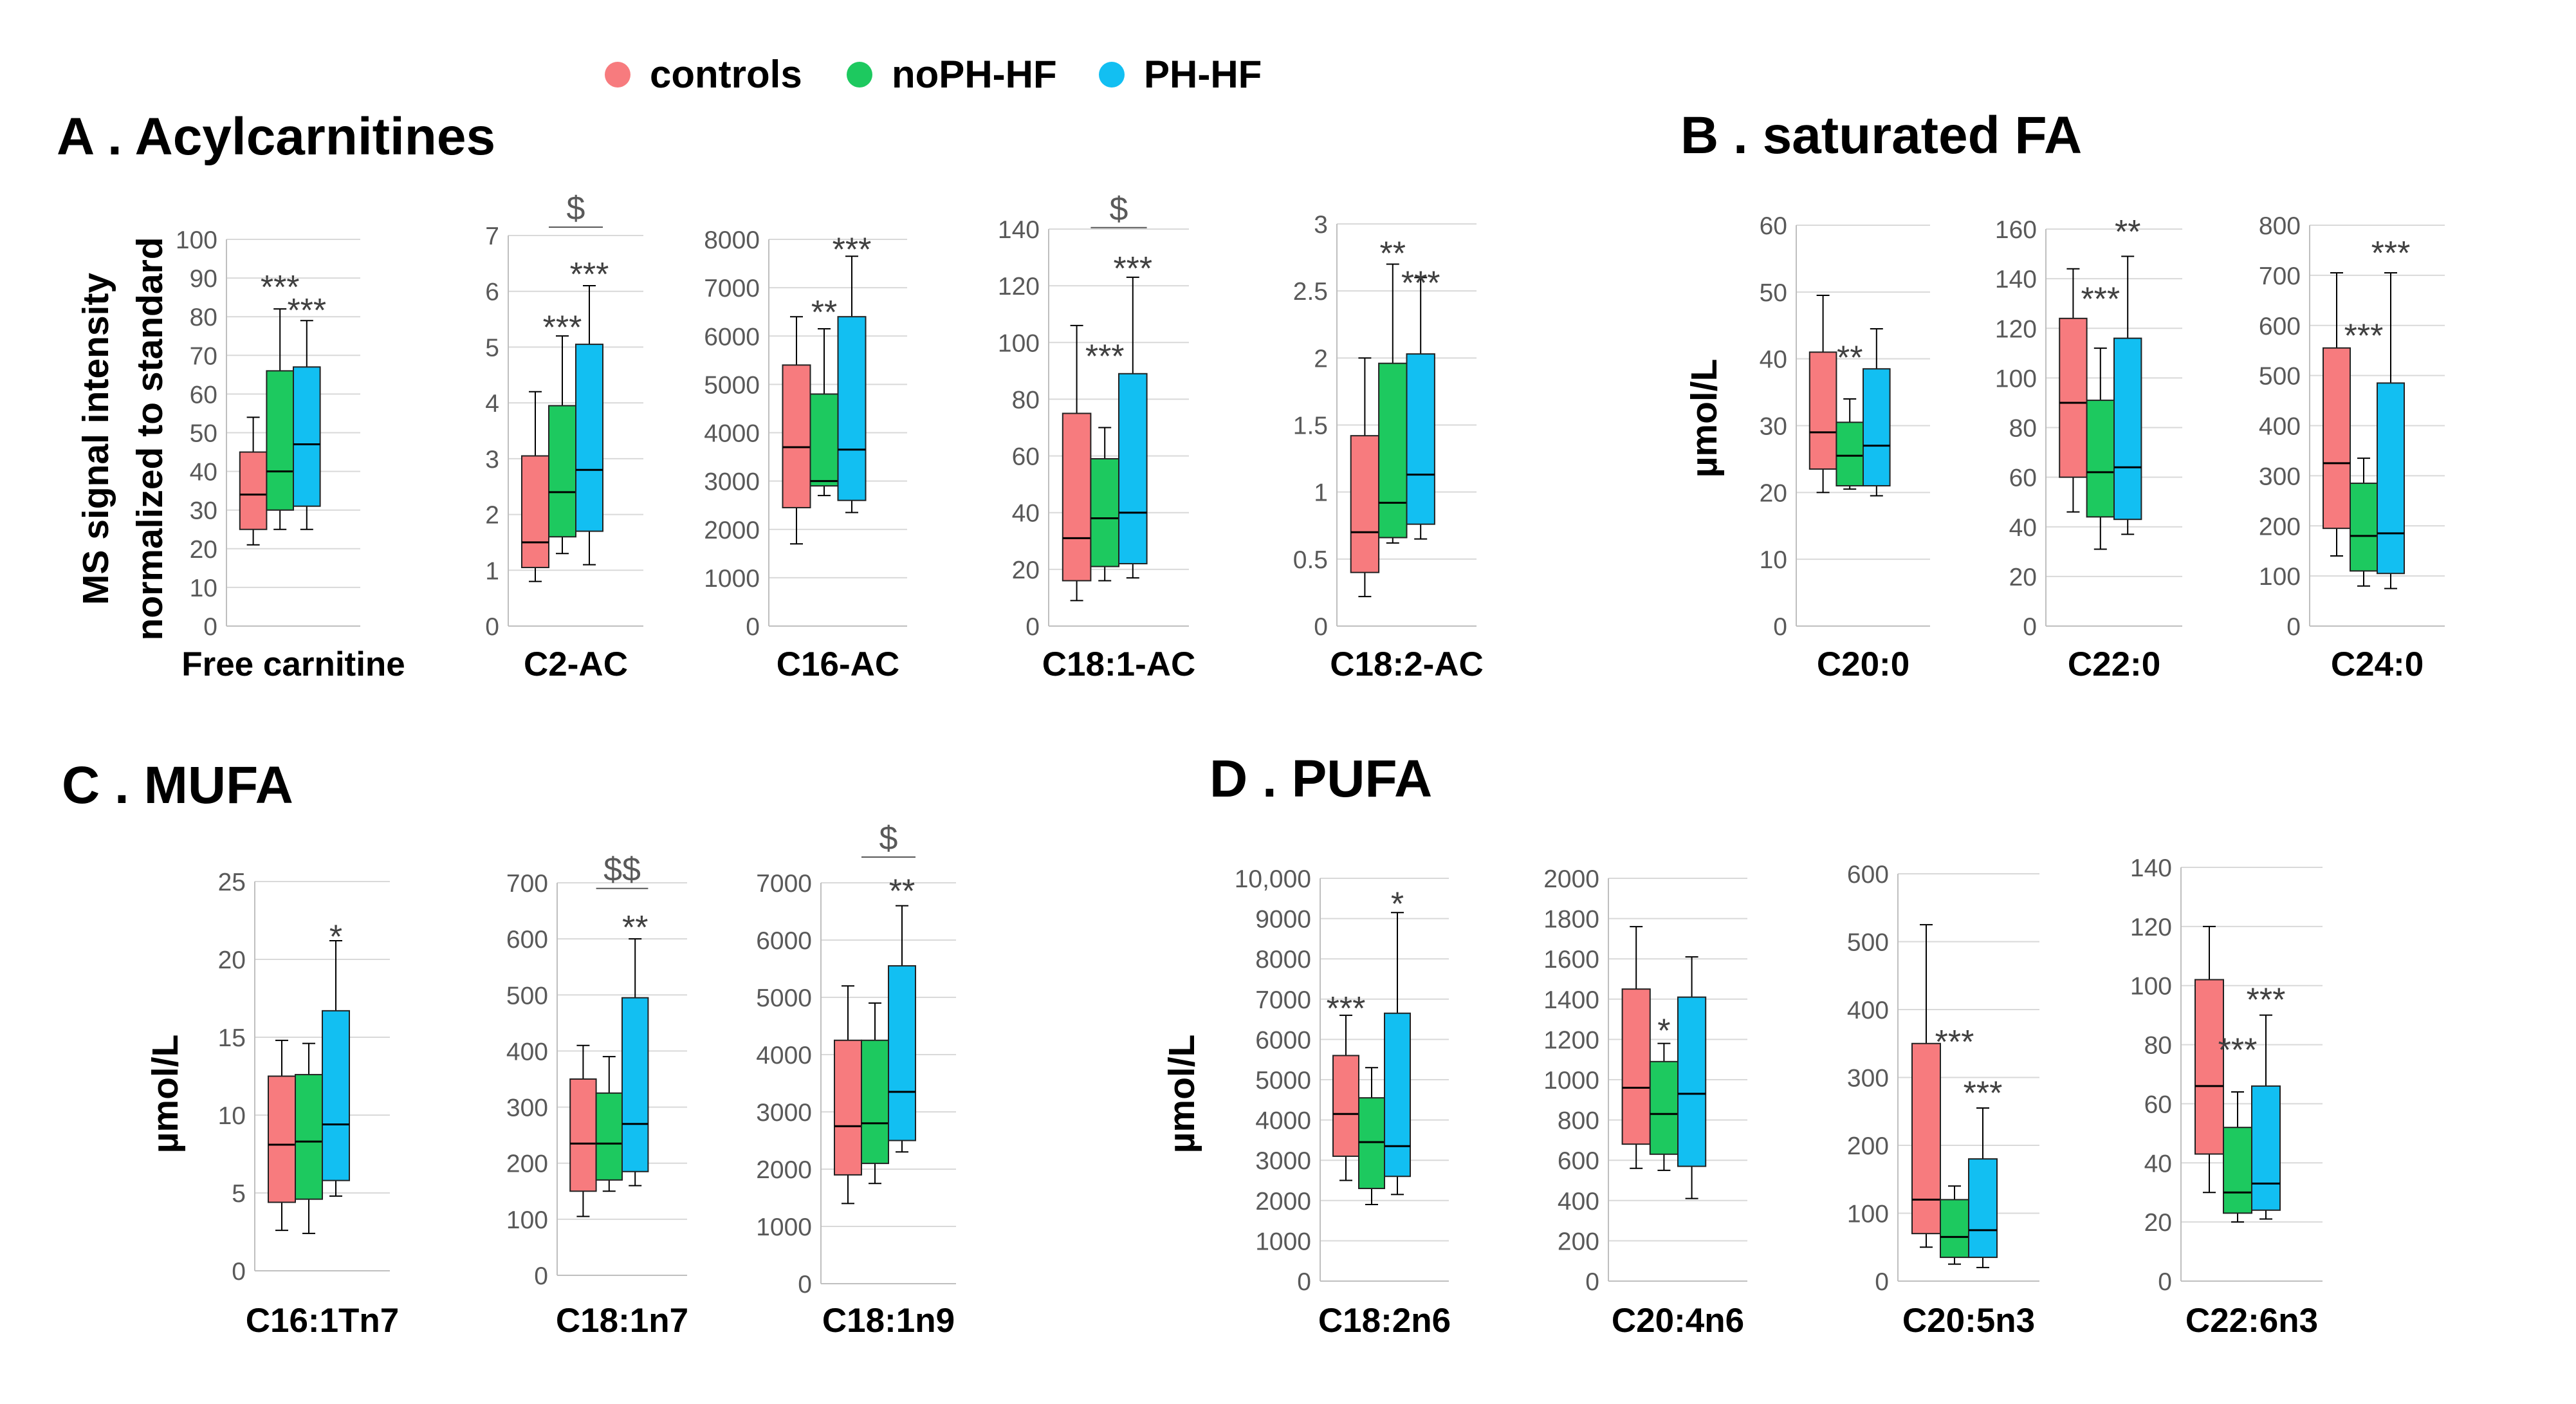 Image resolution: width=2576 pixels, height=1404 pixels. What do you see at coordinates (1119, 664) in the screenshot?
I see `category-label-c18-1-ac: C18:1-AC` at bounding box center [1119, 664].